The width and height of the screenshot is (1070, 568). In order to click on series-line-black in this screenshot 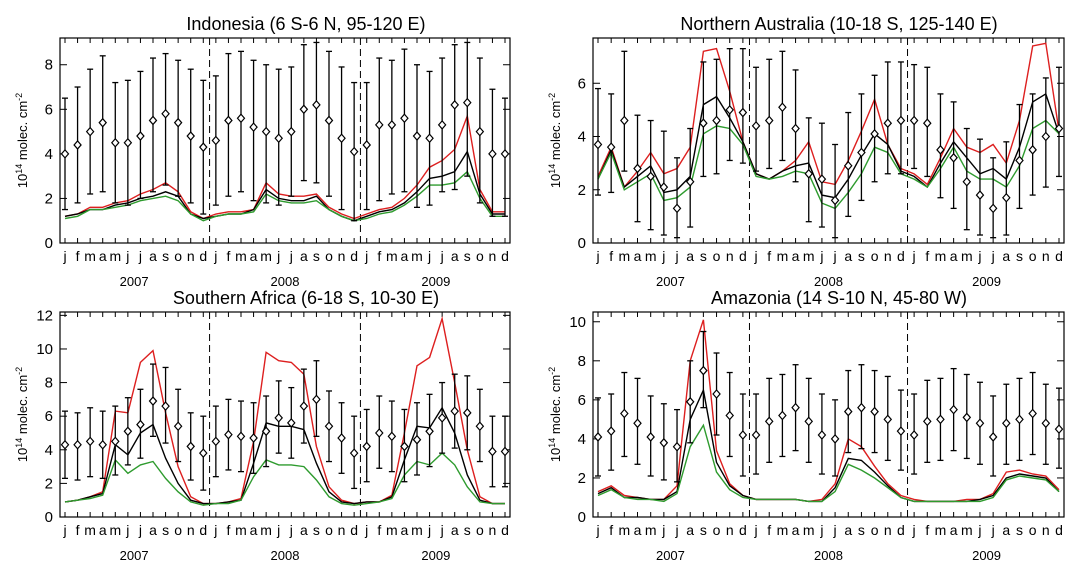, I will do `click(284, 455)`.